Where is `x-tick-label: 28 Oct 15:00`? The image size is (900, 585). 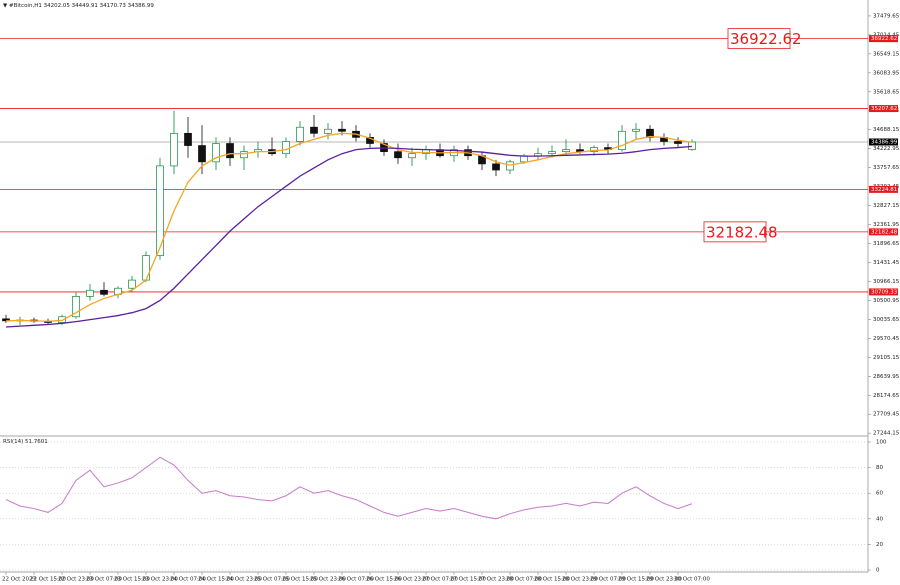
x-tick-label: 28 Oct 15:00 is located at coordinates (552, 580).